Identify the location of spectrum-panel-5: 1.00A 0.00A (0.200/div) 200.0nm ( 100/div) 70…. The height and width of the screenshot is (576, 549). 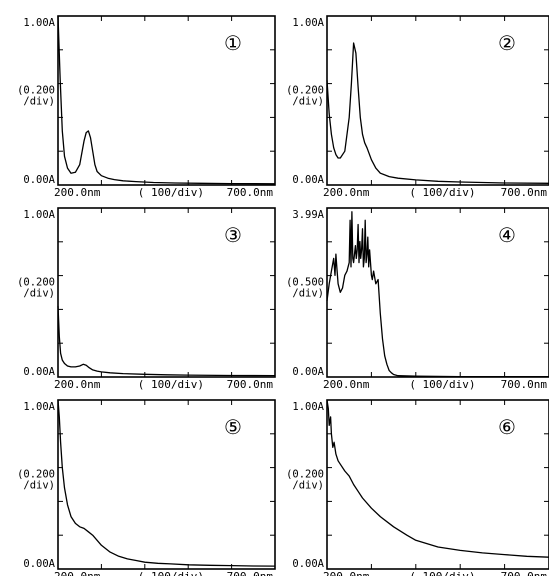
(146, 487).